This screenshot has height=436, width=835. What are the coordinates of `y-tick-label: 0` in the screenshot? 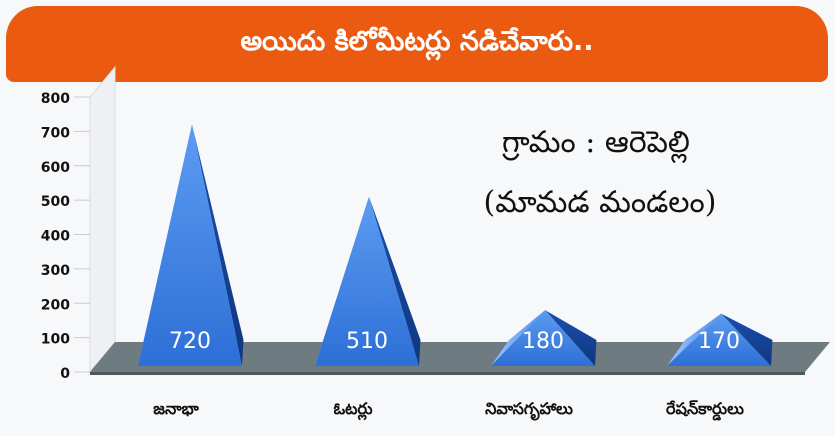 It's located at (65, 374).